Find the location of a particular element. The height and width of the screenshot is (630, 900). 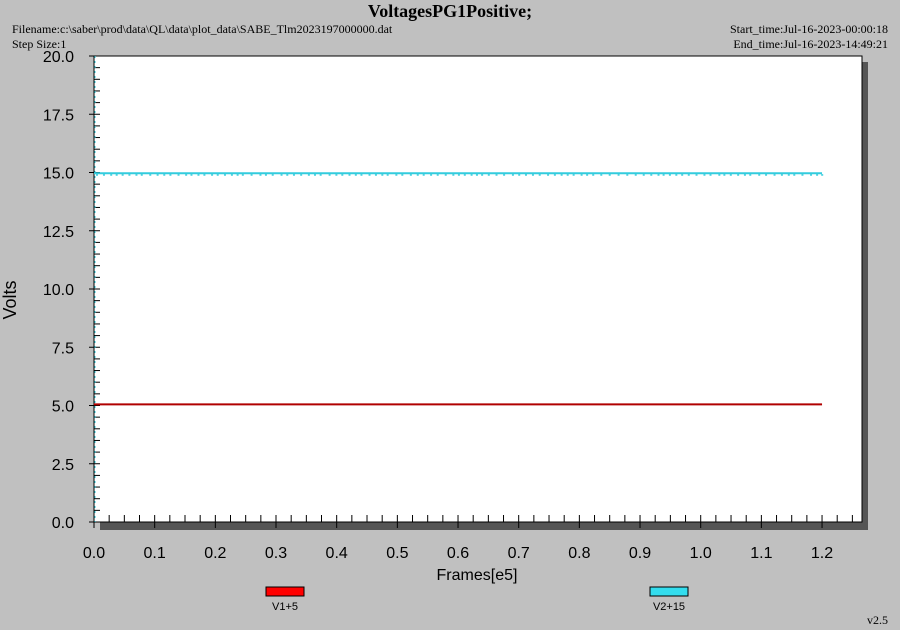

x-tick-label: 1.0 is located at coordinates (701, 553).